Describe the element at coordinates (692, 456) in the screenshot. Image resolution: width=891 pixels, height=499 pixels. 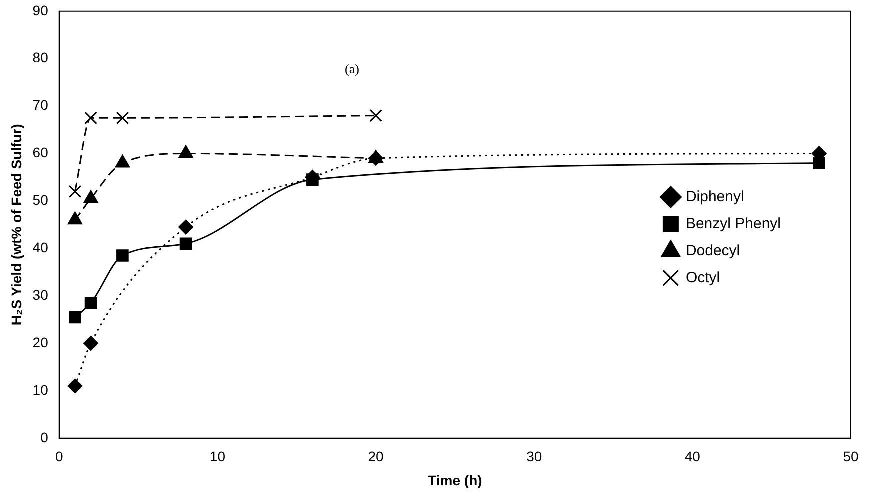
I see `x-tick-label: 40` at that location.